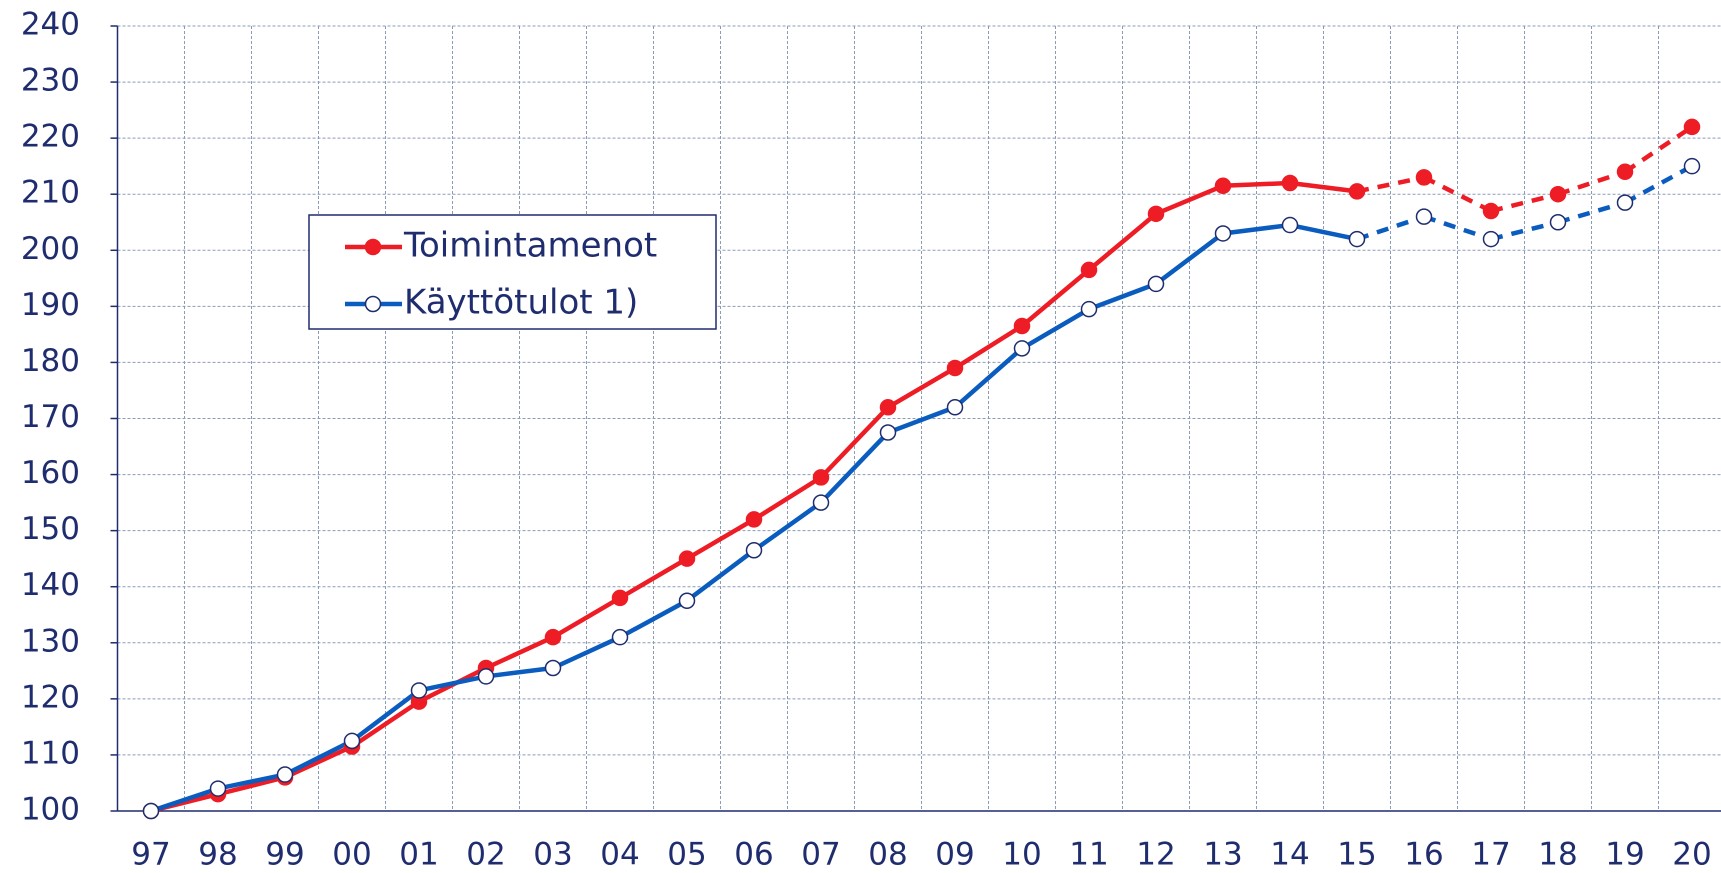 This screenshot has width=1721, height=873. What do you see at coordinates (50, 249) in the screenshot?
I see `y-tick-label: 200` at bounding box center [50, 249].